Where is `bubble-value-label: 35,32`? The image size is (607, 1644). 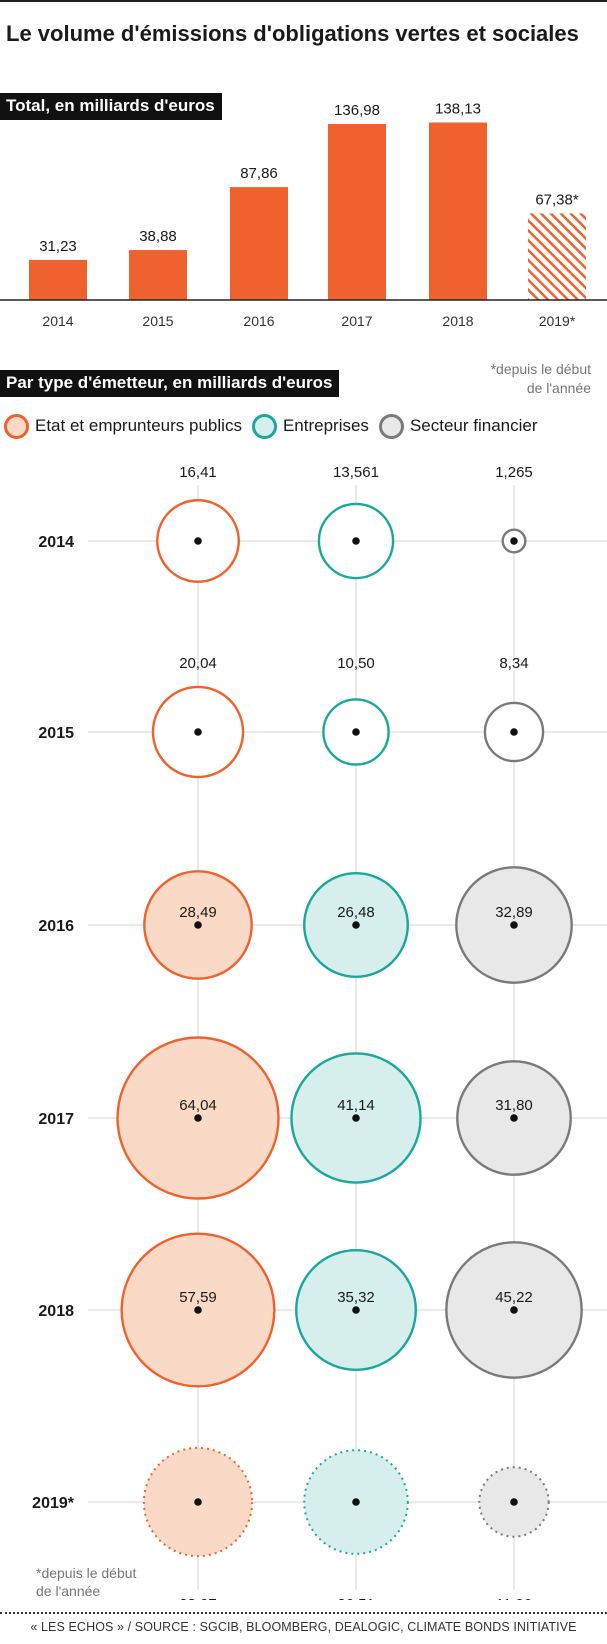 bubble-value-label: 35,32 is located at coordinates (356, 1297).